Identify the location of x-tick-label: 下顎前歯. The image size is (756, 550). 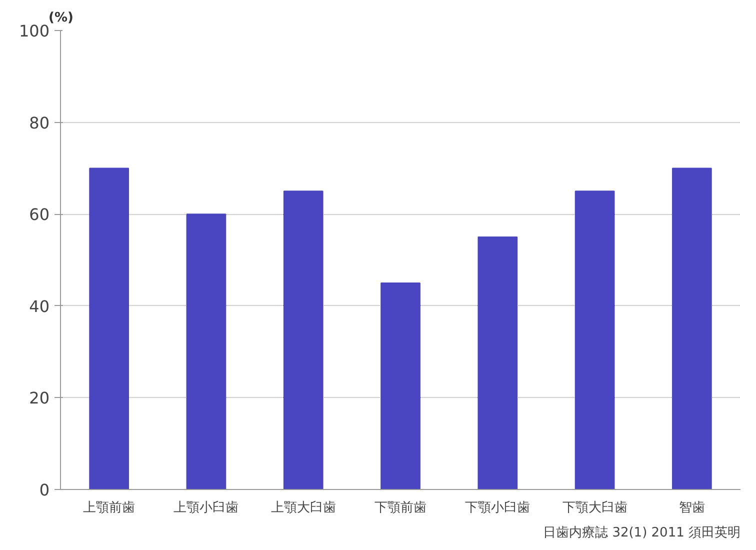
(400, 508).